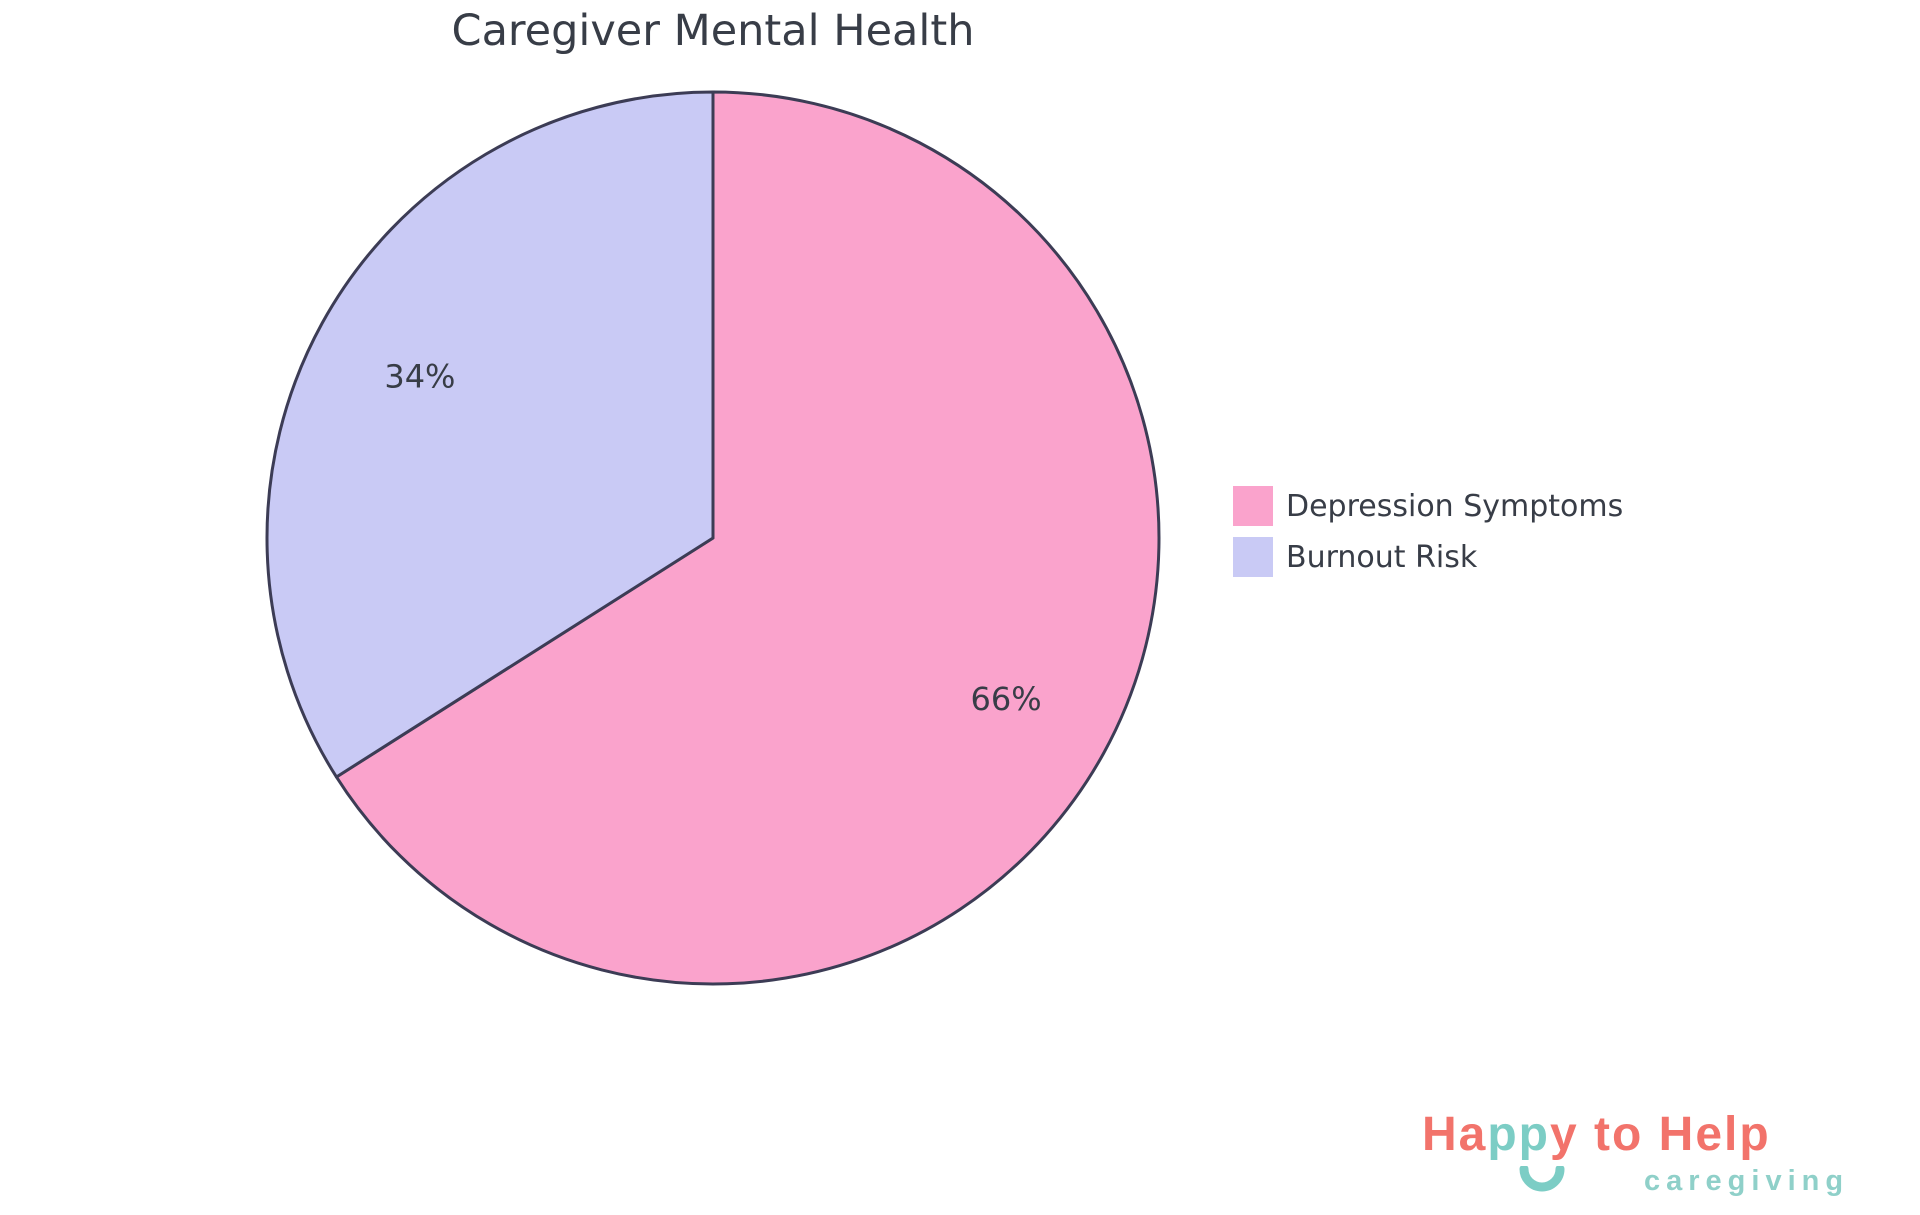  Describe the element at coordinates (1382, 557) in the screenshot. I see `legend-label-burnout-risk: Burnout Risk` at that location.